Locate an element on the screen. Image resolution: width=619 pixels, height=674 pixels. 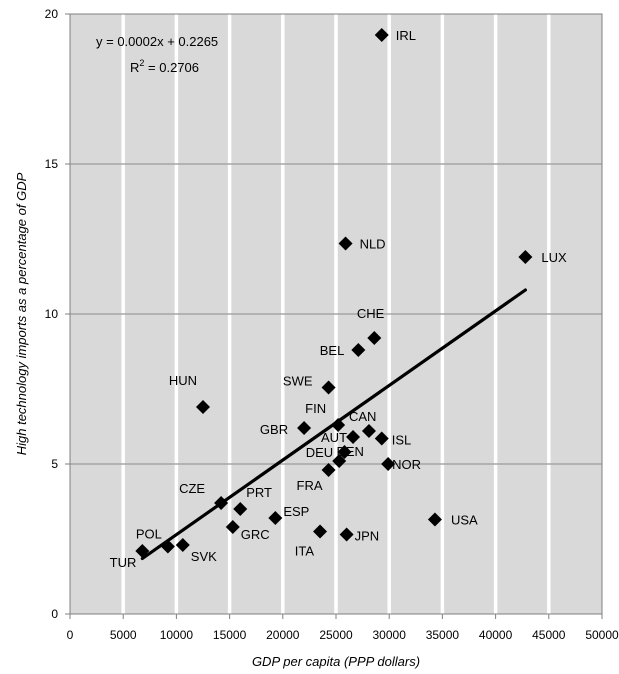
point-isl is located at coordinates (381, 438).